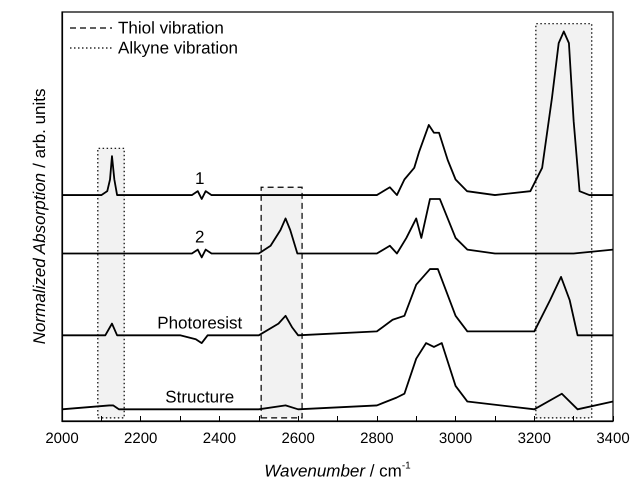  I want to click on x-tick-label: 3200, so click(534, 438).